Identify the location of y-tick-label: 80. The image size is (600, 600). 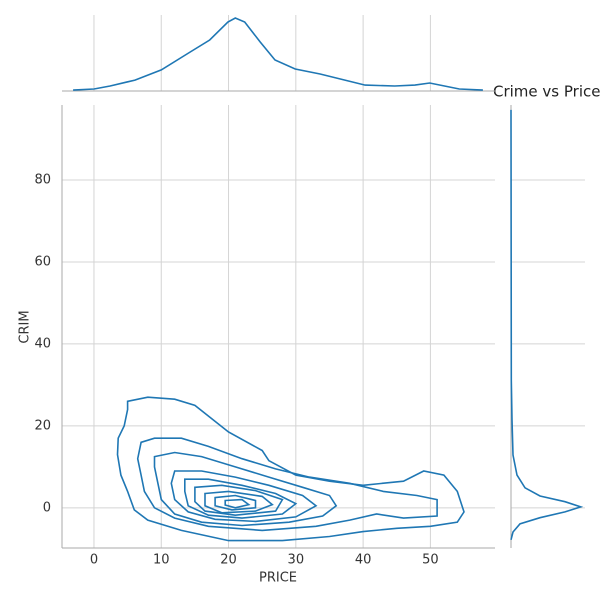
(42, 179).